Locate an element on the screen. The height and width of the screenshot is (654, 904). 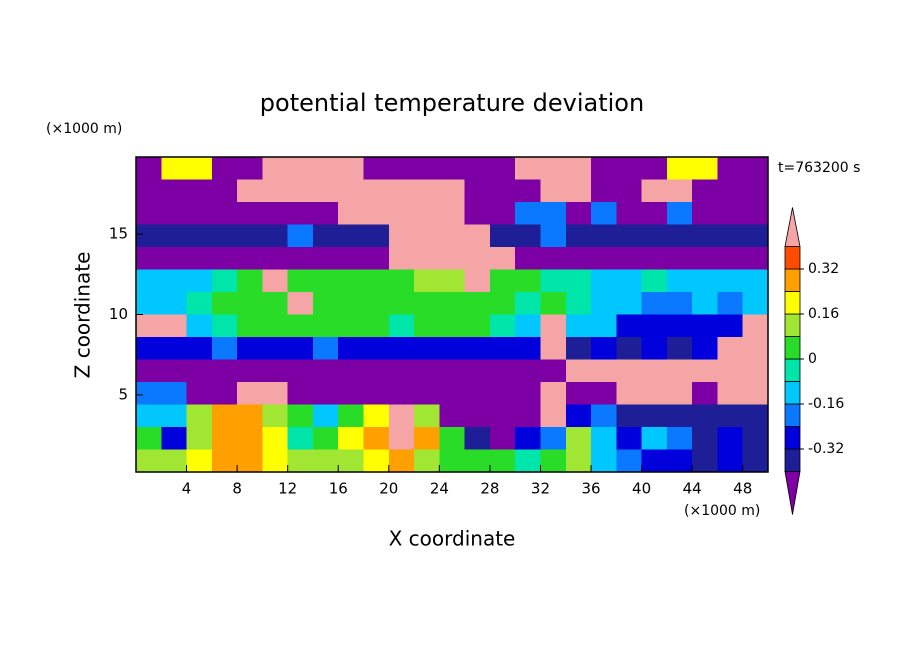
colorbar-tick-label: 0.16 is located at coordinates (823, 314).